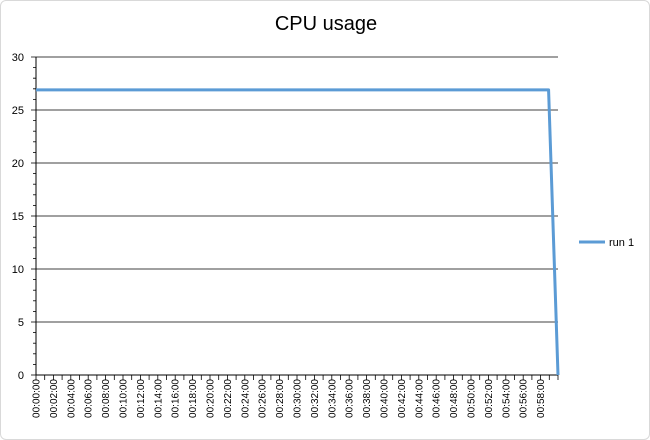  What do you see at coordinates (280, 398) in the screenshot?
I see `x-tick-label: 00:28:00` at bounding box center [280, 398].